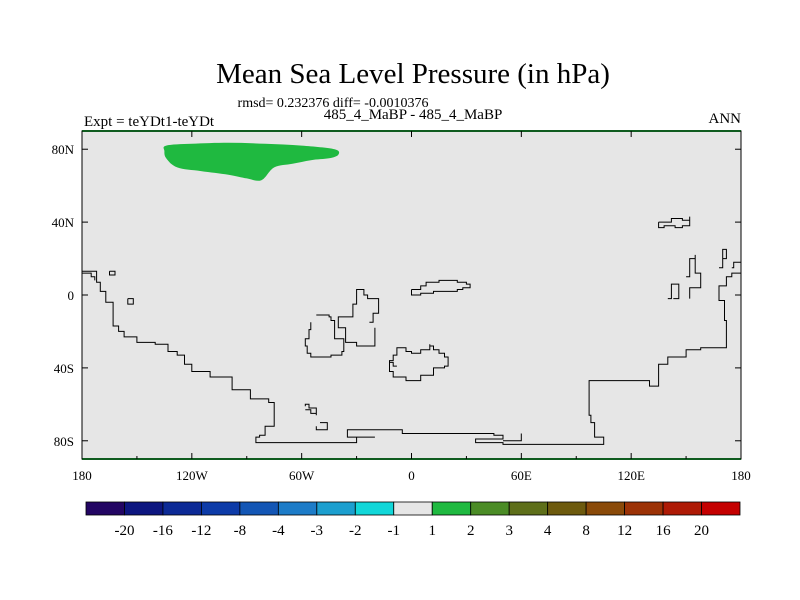 The height and width of the screenshot is (600, 800). Describe the element at coordinates (413, 115) in the screenshot. I see `center-label: 485_4_MaBP - 485_4_MaBP` at that location.